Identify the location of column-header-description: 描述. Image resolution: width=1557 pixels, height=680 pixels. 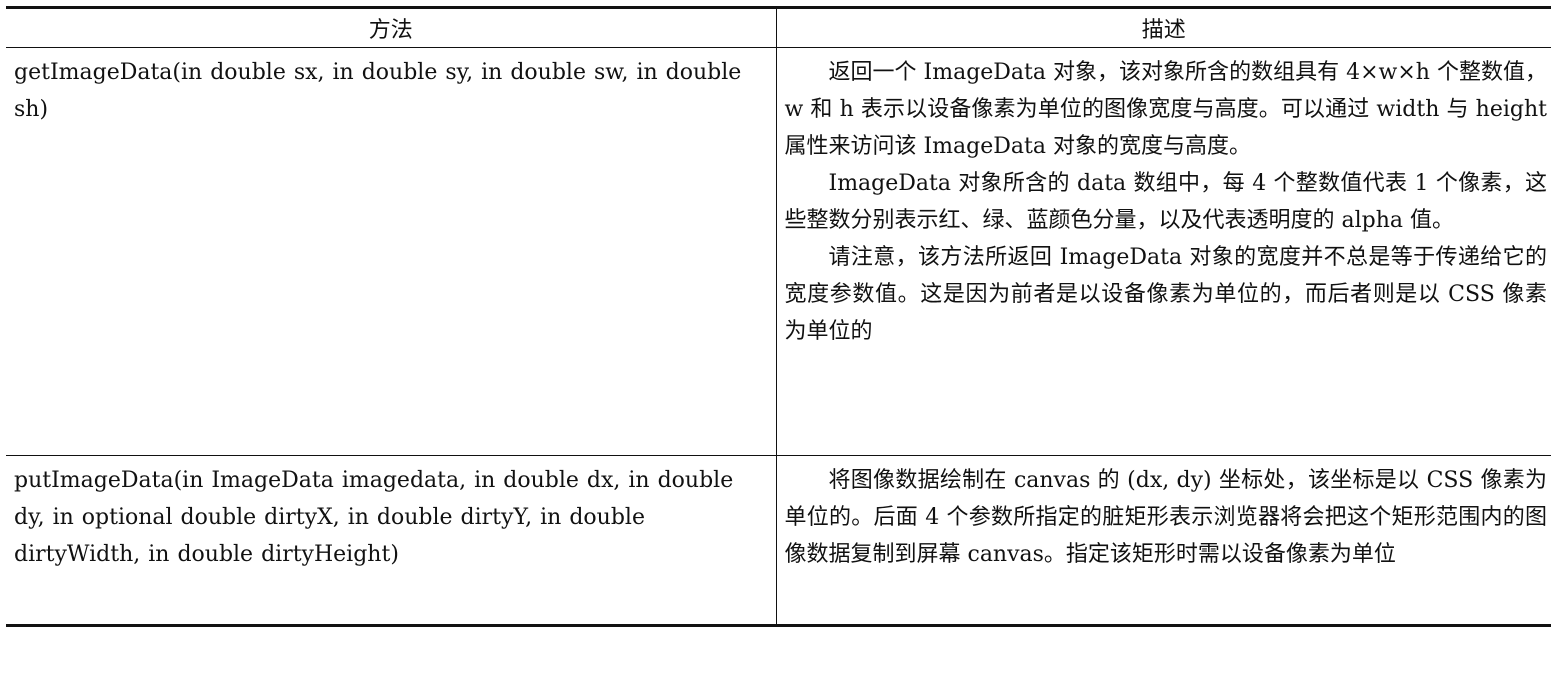
(1163, 27).